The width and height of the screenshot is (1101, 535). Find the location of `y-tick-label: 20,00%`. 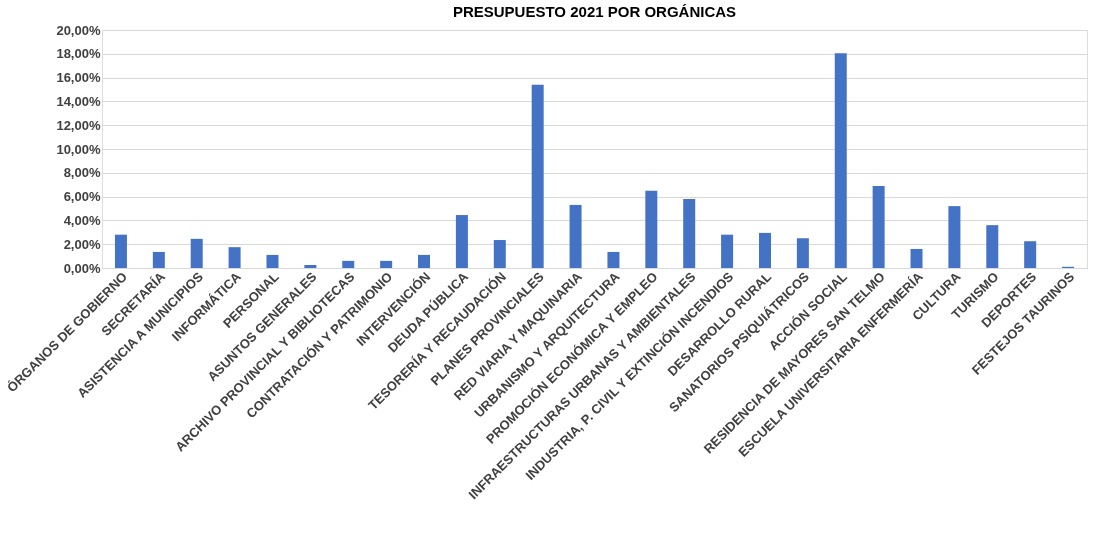

y-tick-label: 20,00% is located at coordinates (78, 30).